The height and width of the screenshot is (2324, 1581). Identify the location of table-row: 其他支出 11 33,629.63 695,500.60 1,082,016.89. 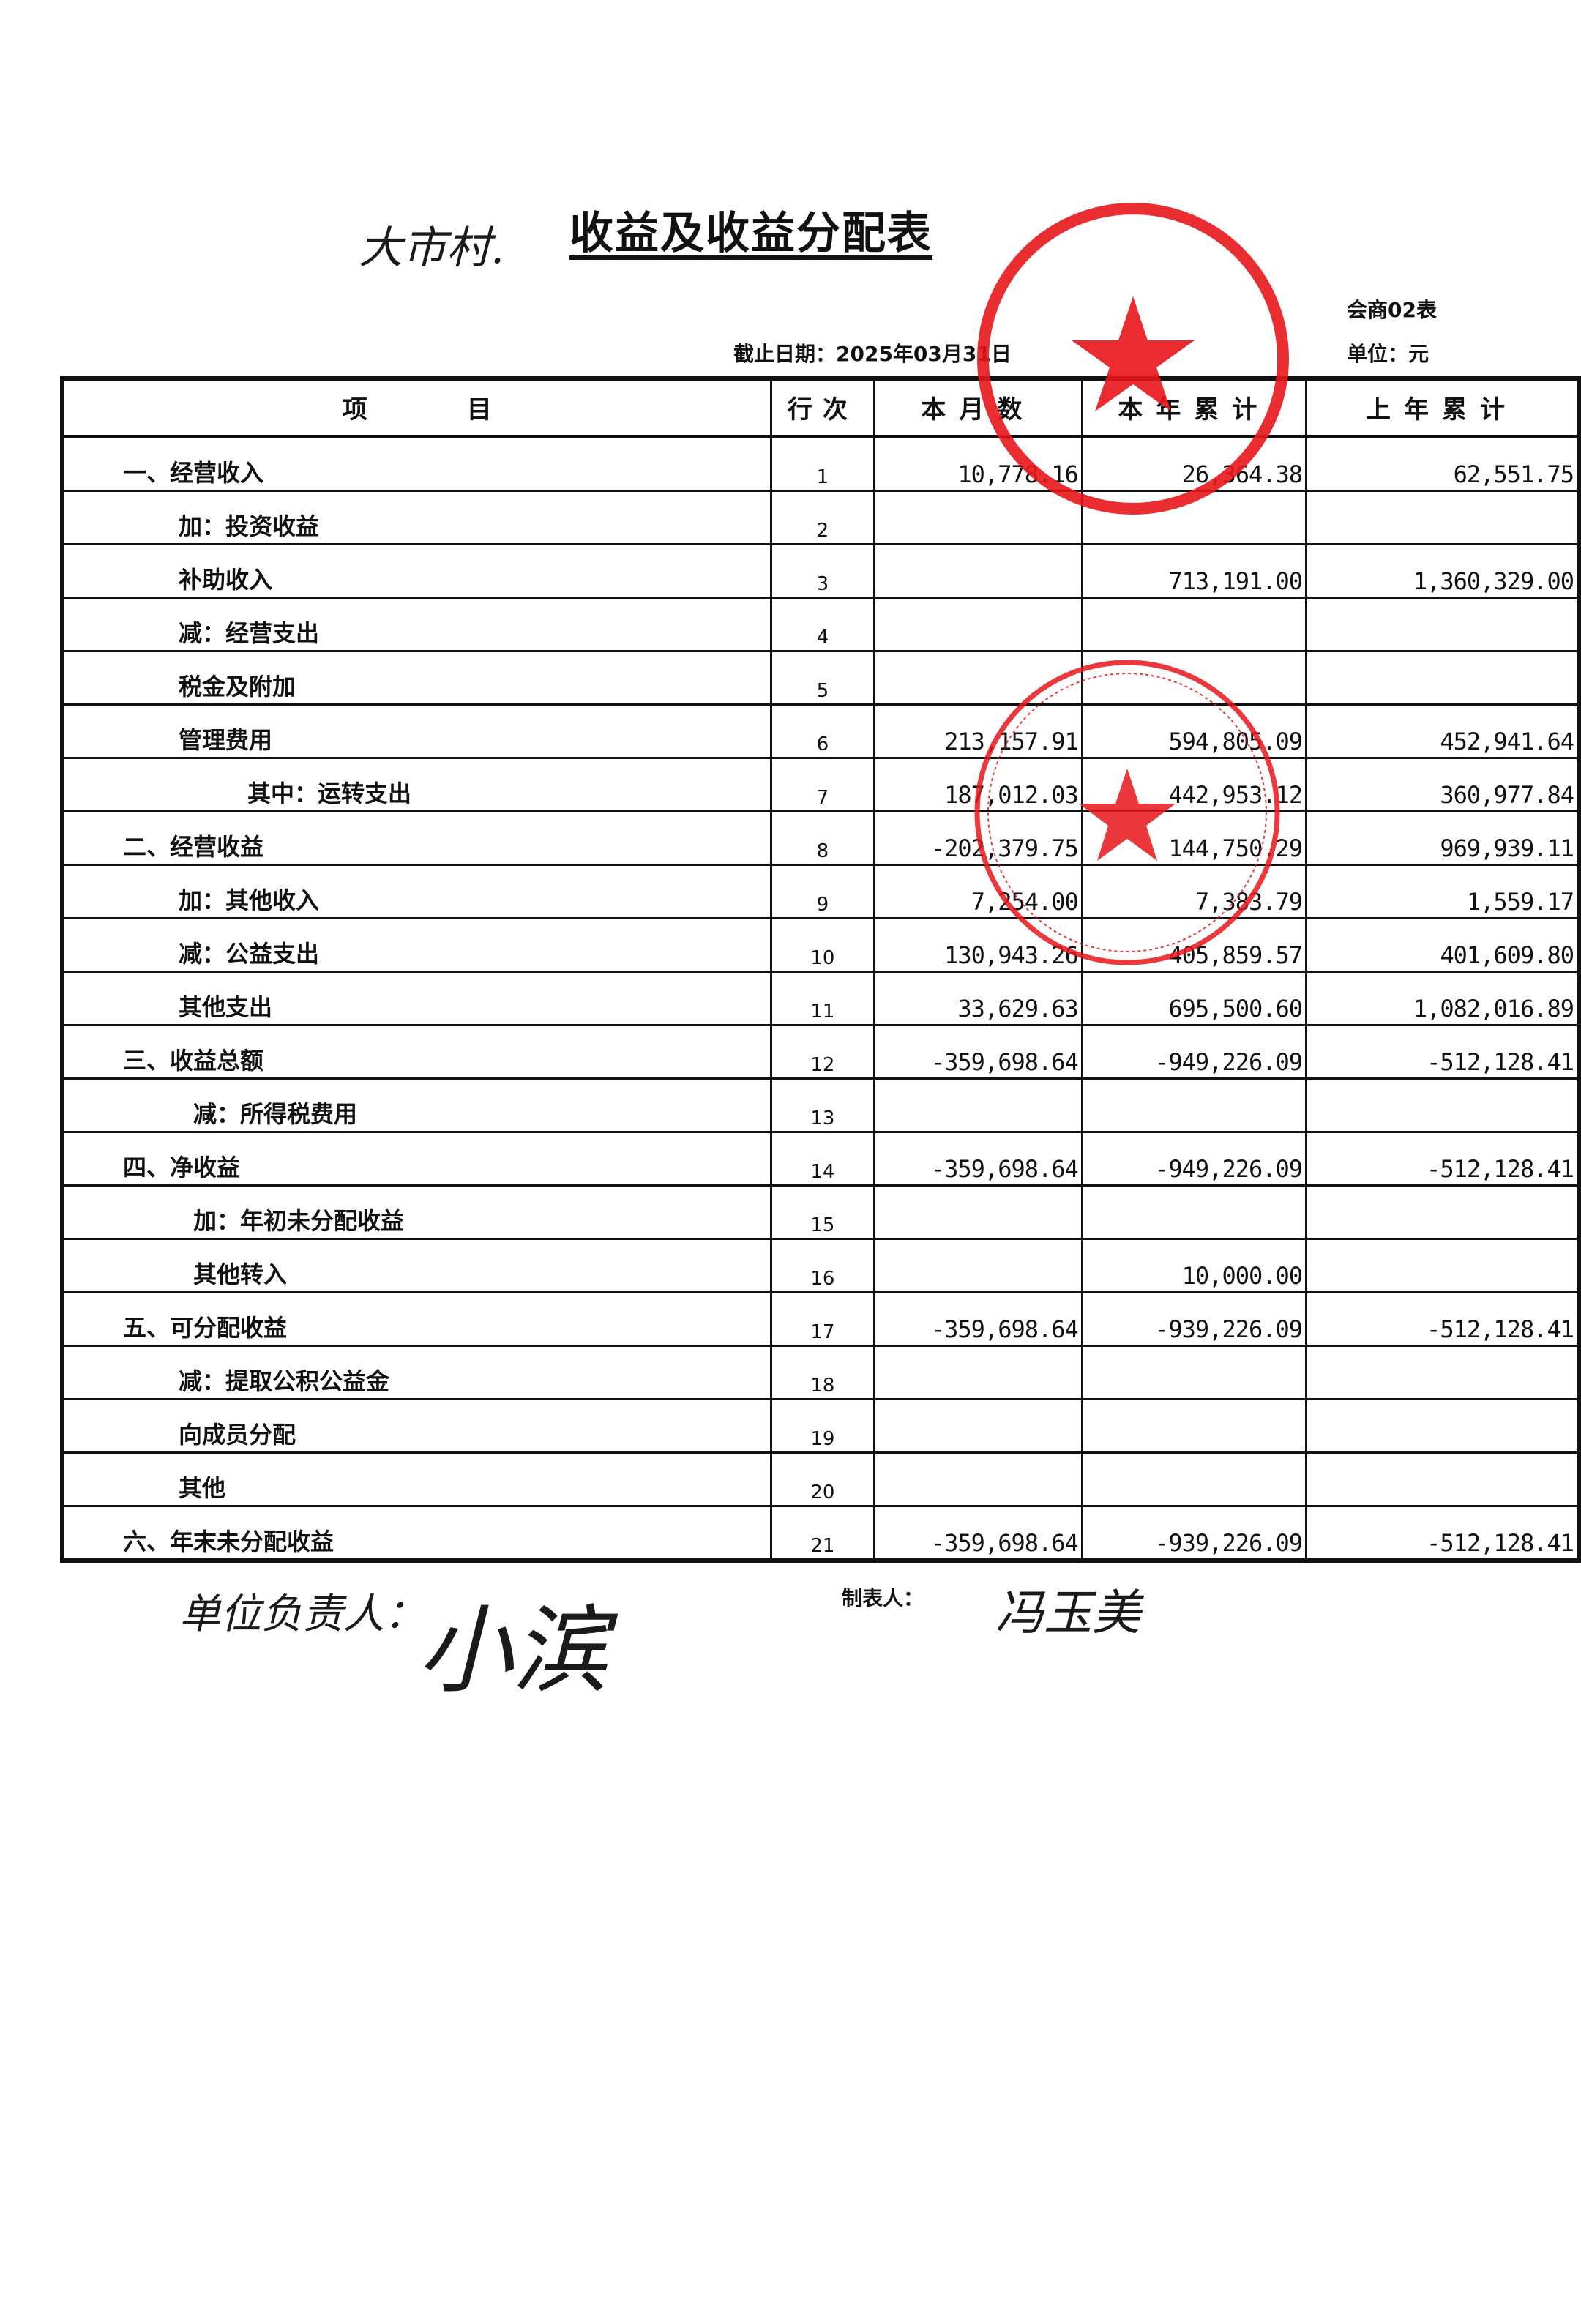
(820, 998).